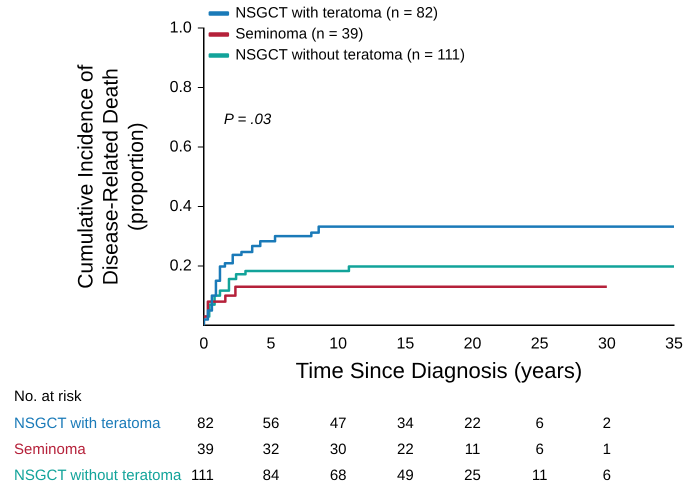 Image resolution: width=696 pixels, height=489 pixels. Describe the element at coordinates (181, 27) in the screenshot. I see `y-tick-label: 1.0` at that location.